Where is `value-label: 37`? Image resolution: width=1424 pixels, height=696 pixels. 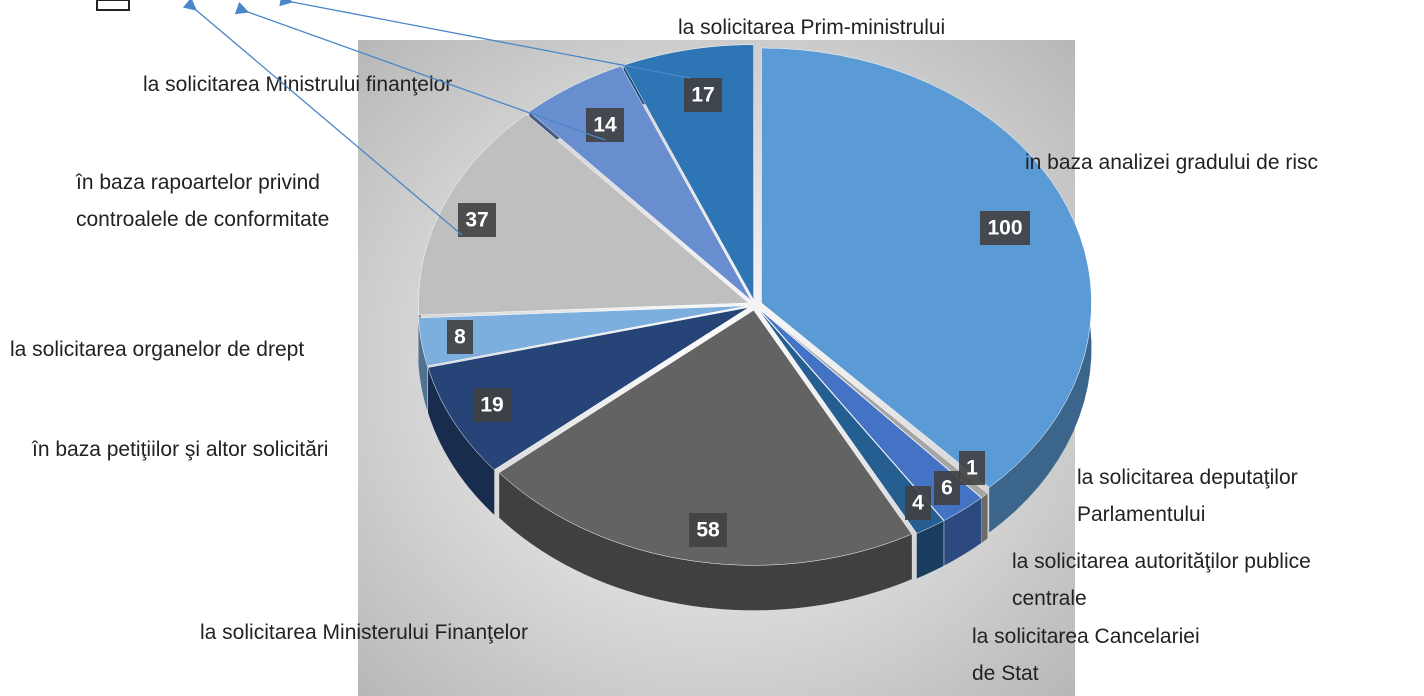
value-label: 37 is located at coordinates (476, 220).